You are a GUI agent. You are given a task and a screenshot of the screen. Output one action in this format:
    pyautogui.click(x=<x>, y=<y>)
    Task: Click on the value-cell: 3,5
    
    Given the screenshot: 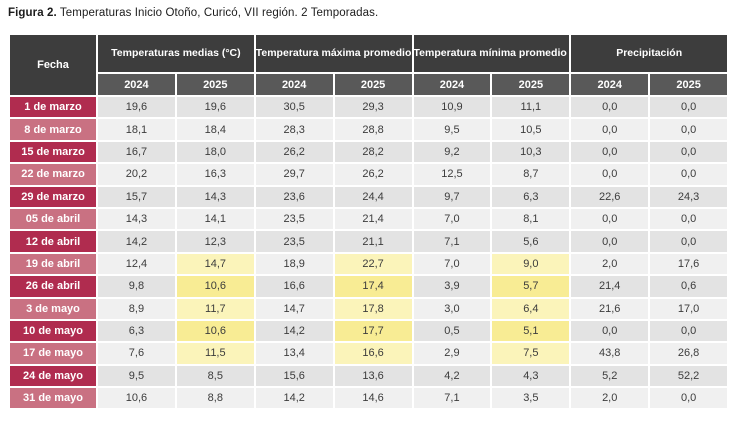 What is the action you would take?
    pyautogui.click(x=531, y=398)
    